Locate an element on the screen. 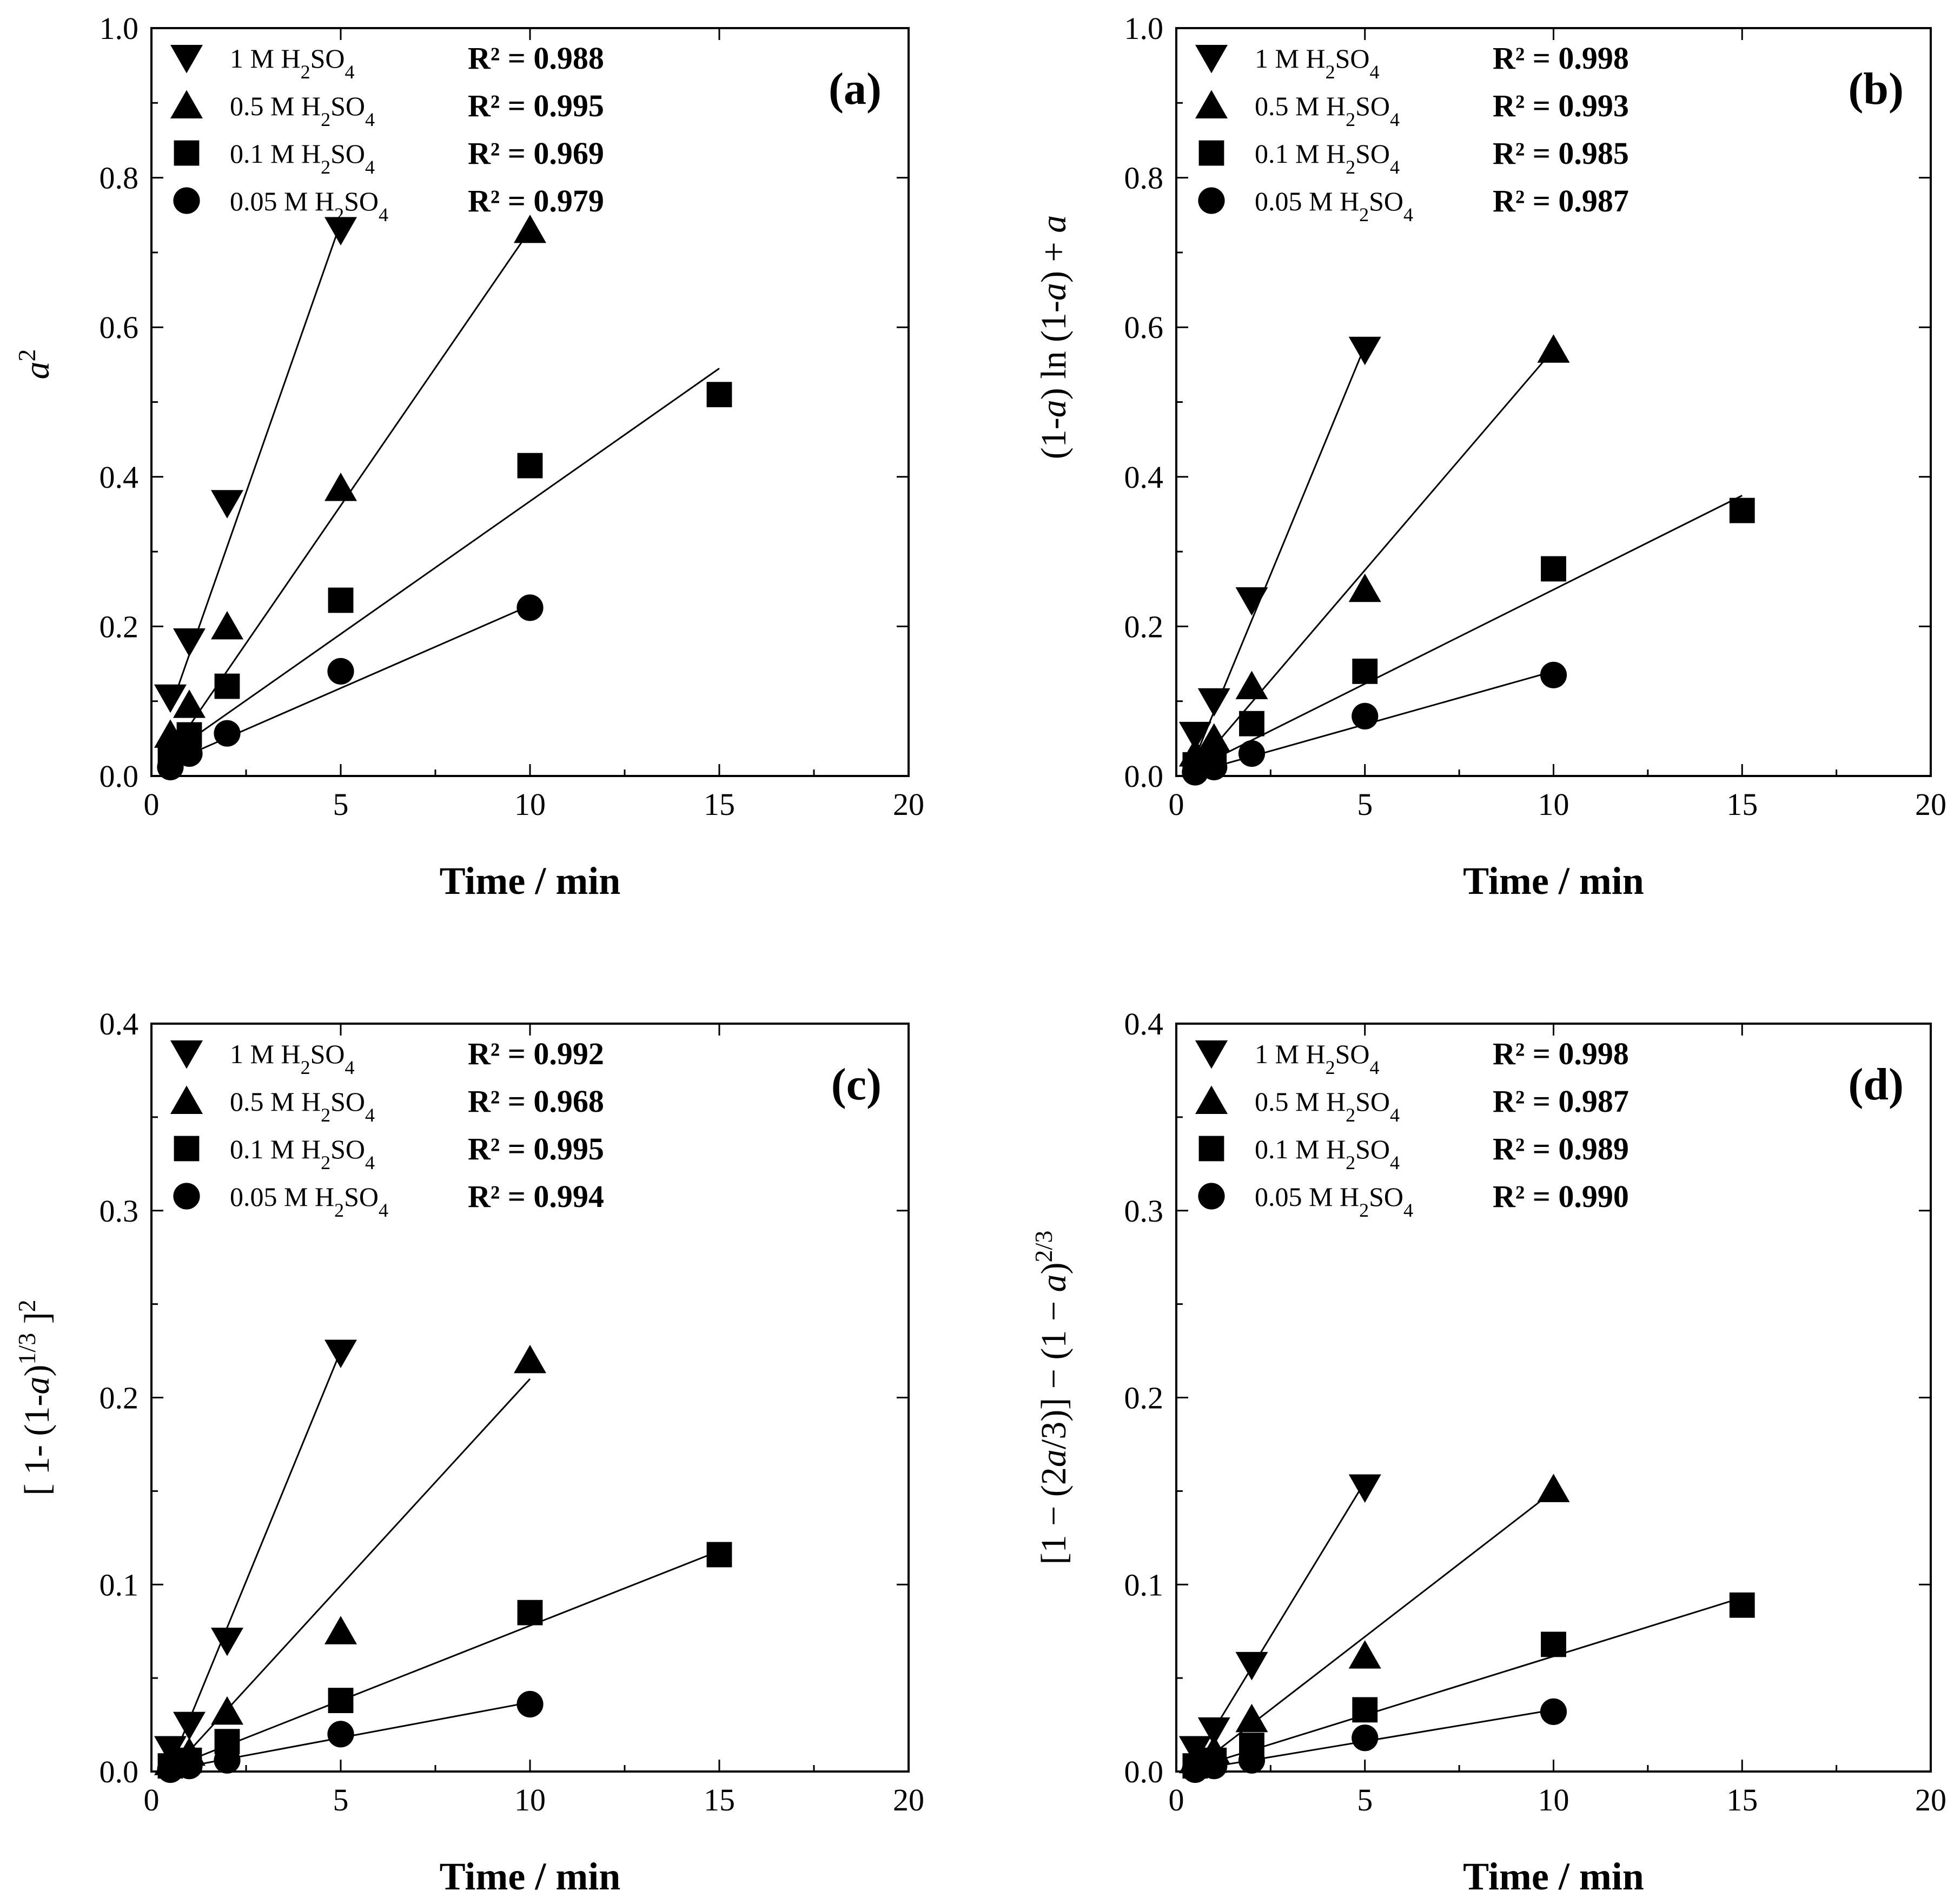  y-axis-title: a2 is located at coordinates (35, 365).